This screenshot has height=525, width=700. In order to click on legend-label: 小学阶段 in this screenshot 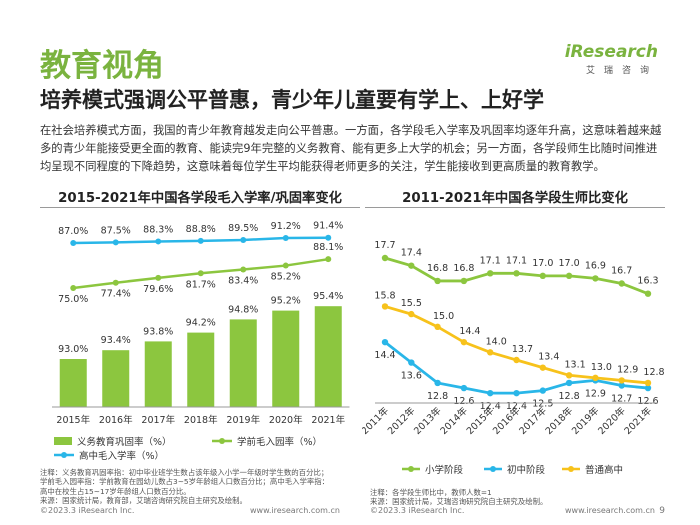, I will do `click(444, 470)`.